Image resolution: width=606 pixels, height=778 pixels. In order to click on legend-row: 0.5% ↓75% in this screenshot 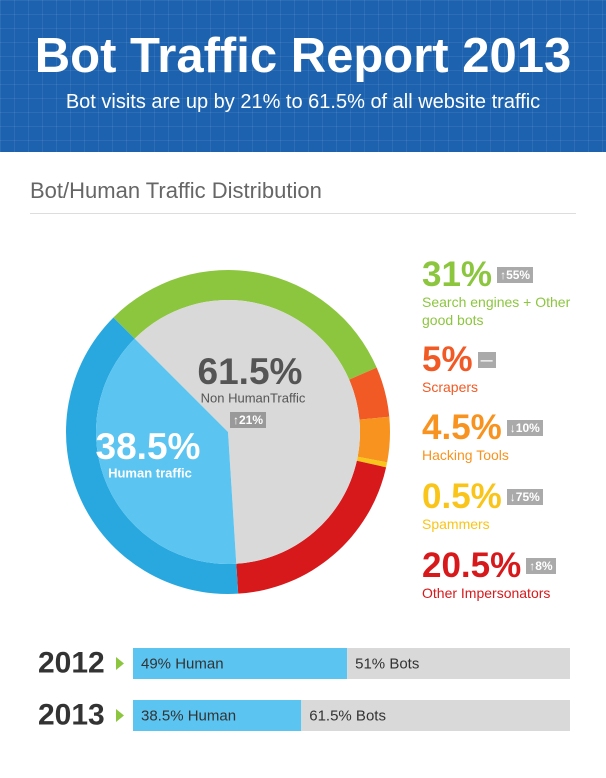, I will do `click(507, 497)`.